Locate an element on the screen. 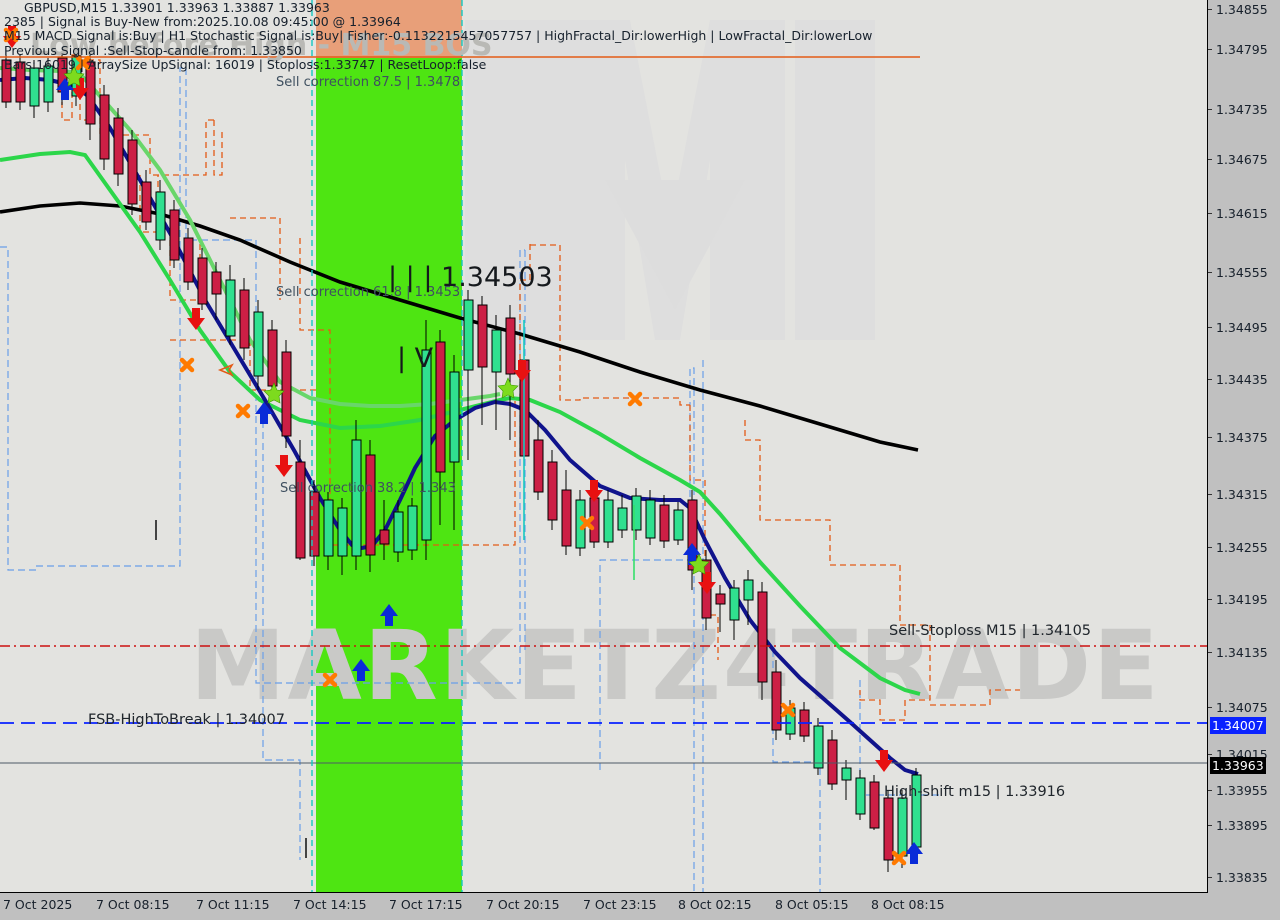  price-tick-label: 1.34615 is located at coordinates (1242, 213).